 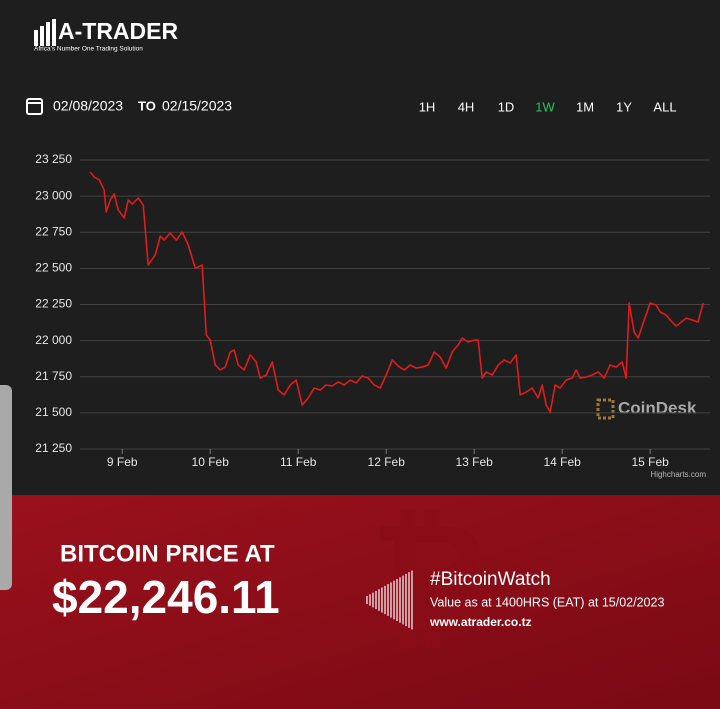 What do you see at coordinates (475, 462) in the screenshot?
I see `x-tick-label: 13 Feb` at bounding box center [475, 462].